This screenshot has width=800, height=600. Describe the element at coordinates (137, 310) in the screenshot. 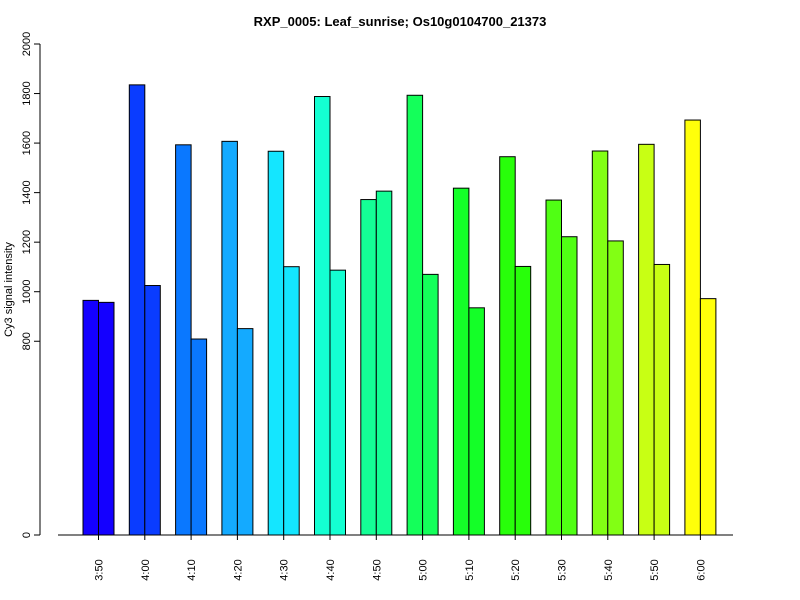

I see `bar-4:00-1` at that location.